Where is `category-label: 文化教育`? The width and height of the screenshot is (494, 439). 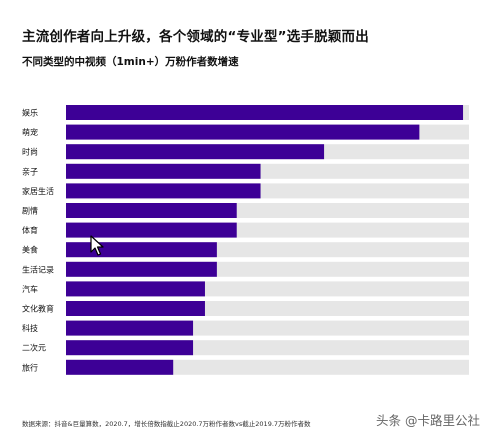
category-label: 文化教育 is located at coordinates (38, 309).